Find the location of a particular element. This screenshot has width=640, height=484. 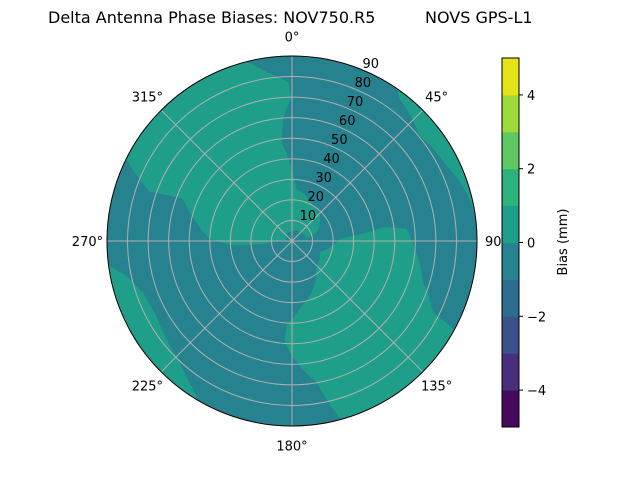

r-tick-label: 90 is located at coordinates (371, 64).